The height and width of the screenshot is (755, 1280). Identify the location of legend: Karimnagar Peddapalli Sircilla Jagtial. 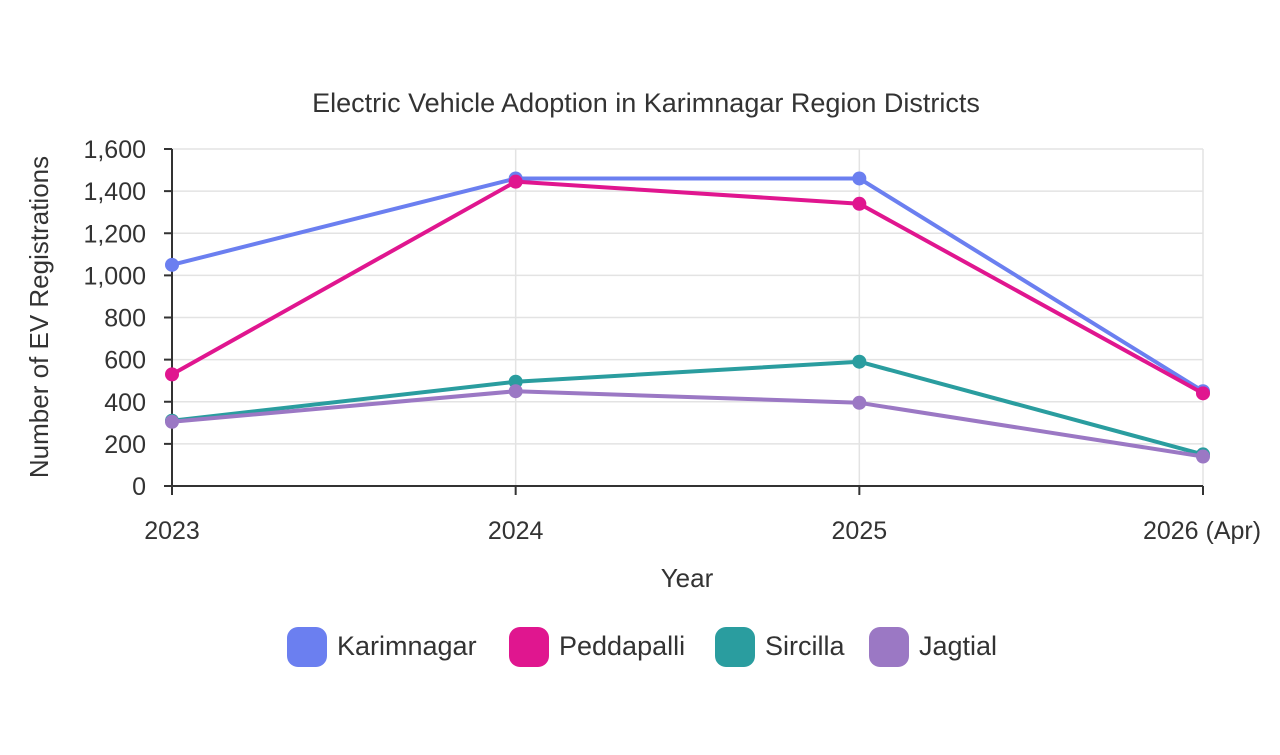
(642, 647).